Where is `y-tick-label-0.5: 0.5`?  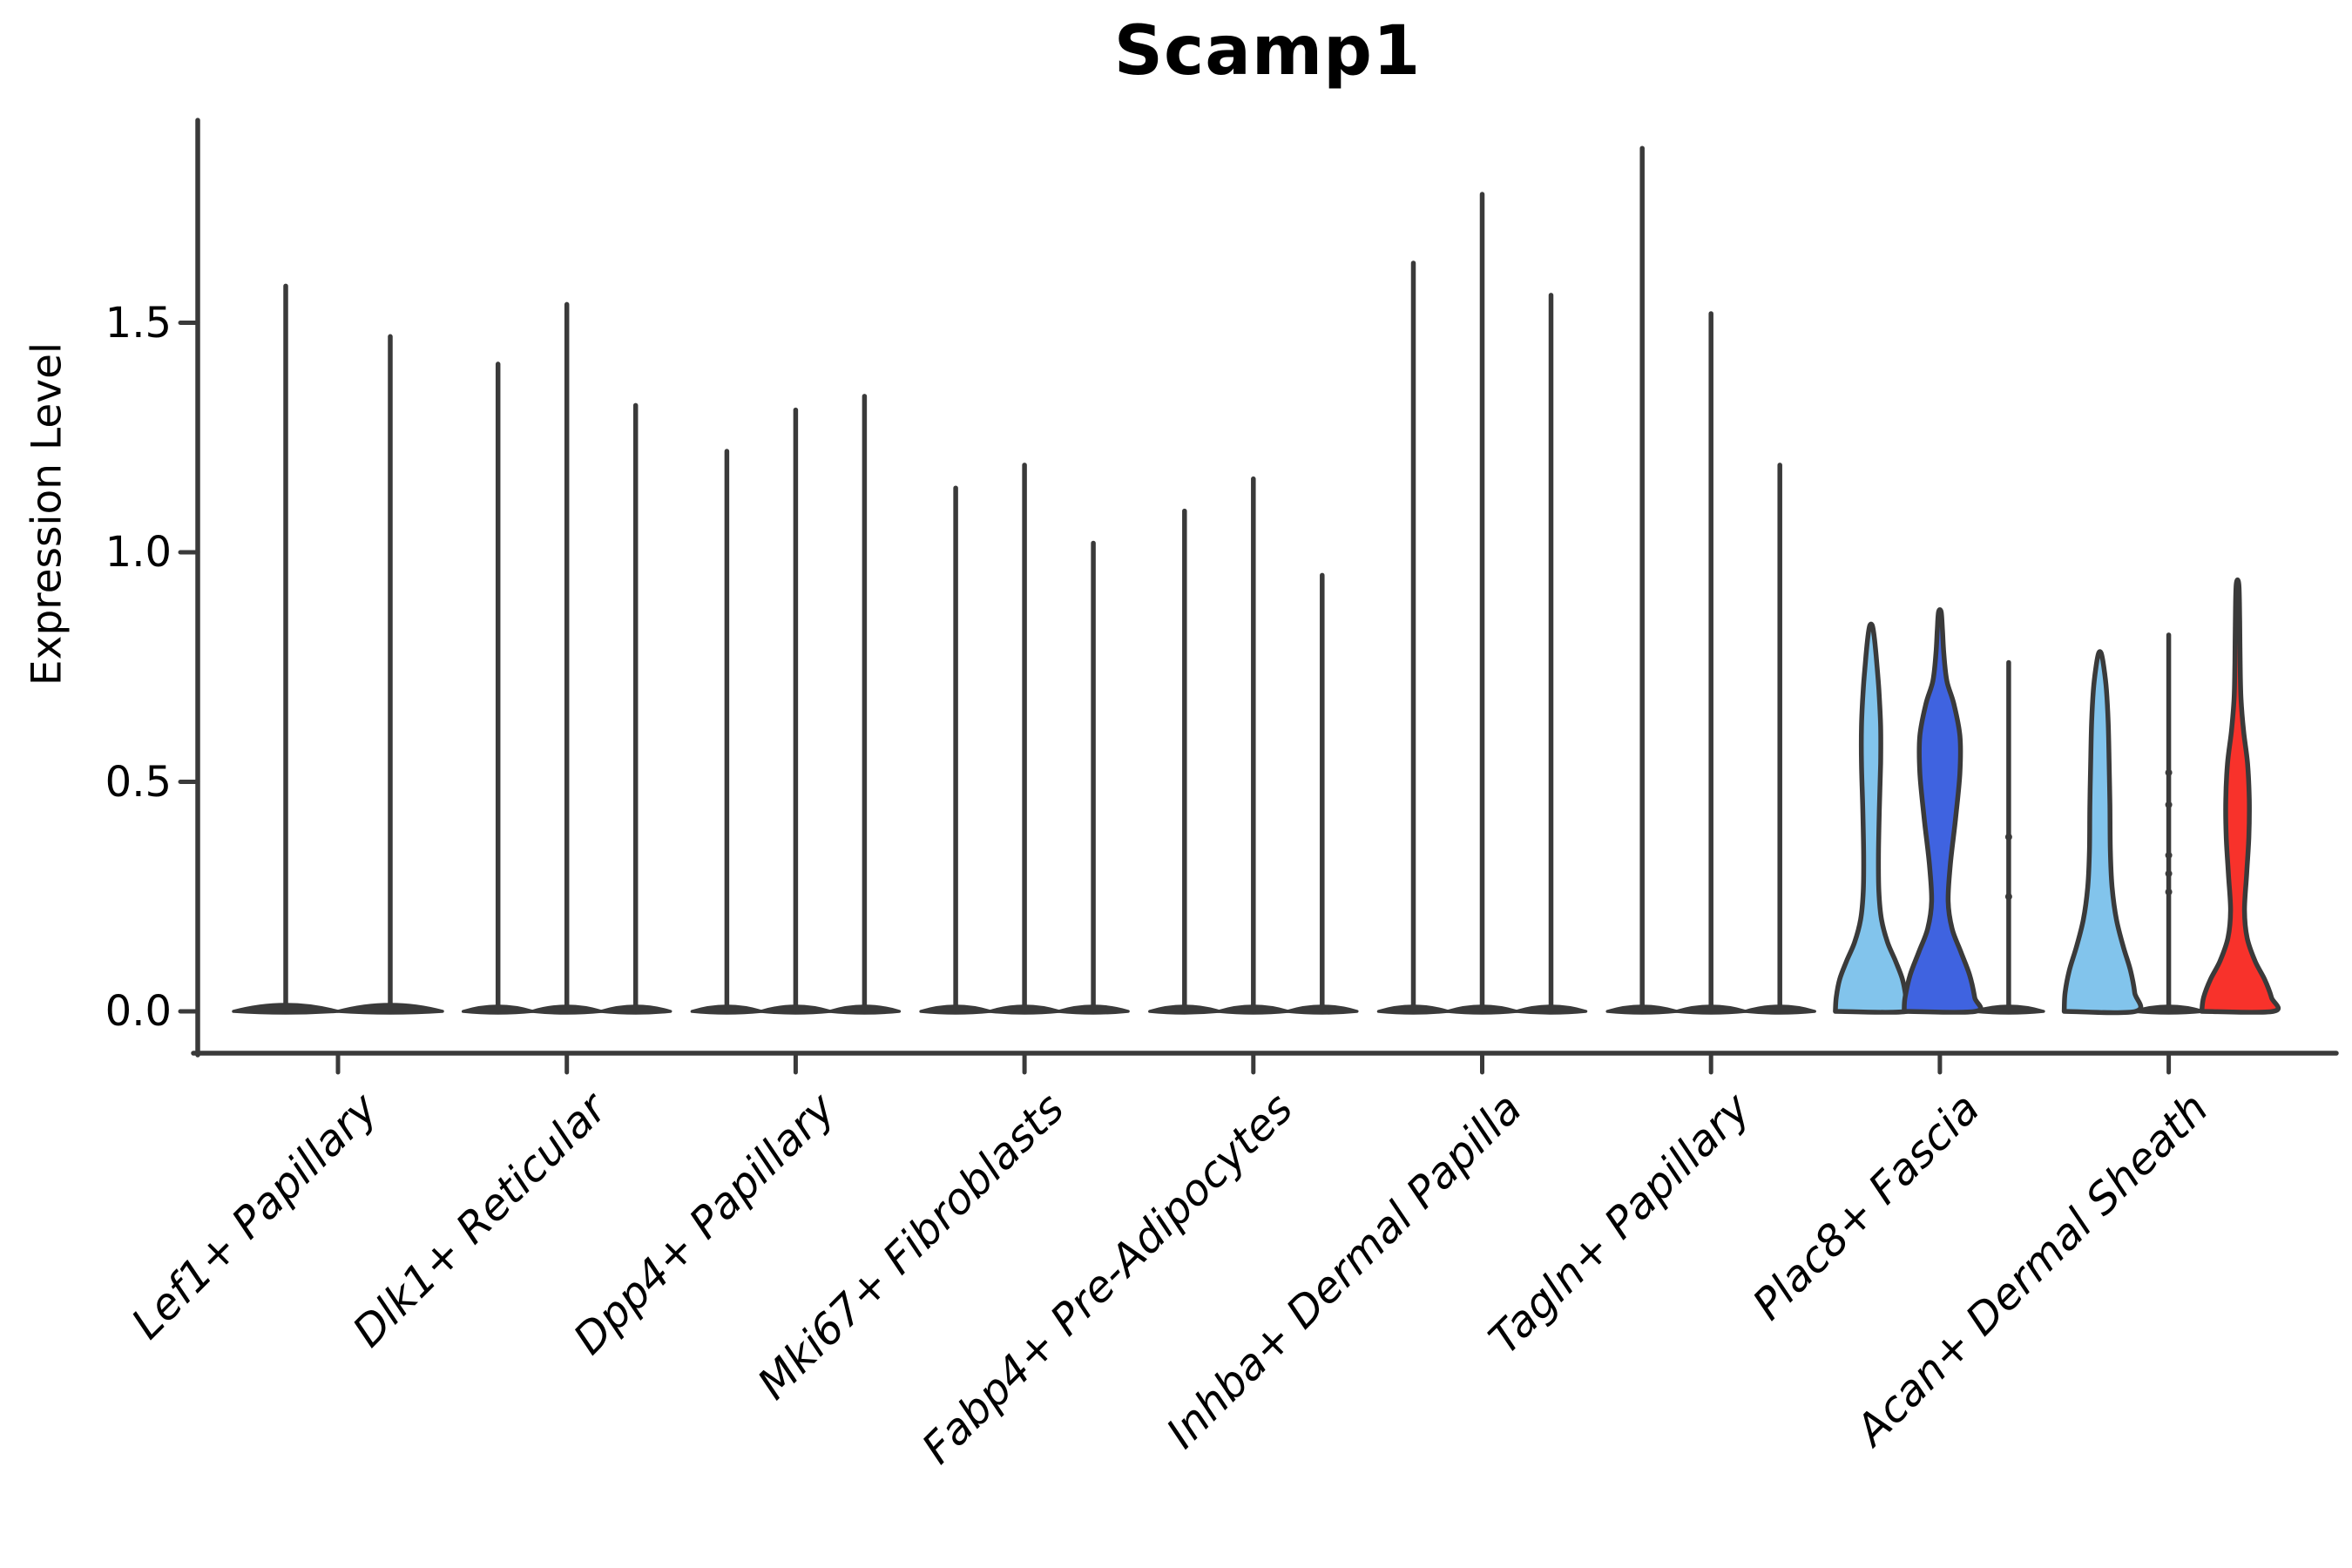
y-tick-label-0.5: 0.5 is located at coordinates (138, 782).